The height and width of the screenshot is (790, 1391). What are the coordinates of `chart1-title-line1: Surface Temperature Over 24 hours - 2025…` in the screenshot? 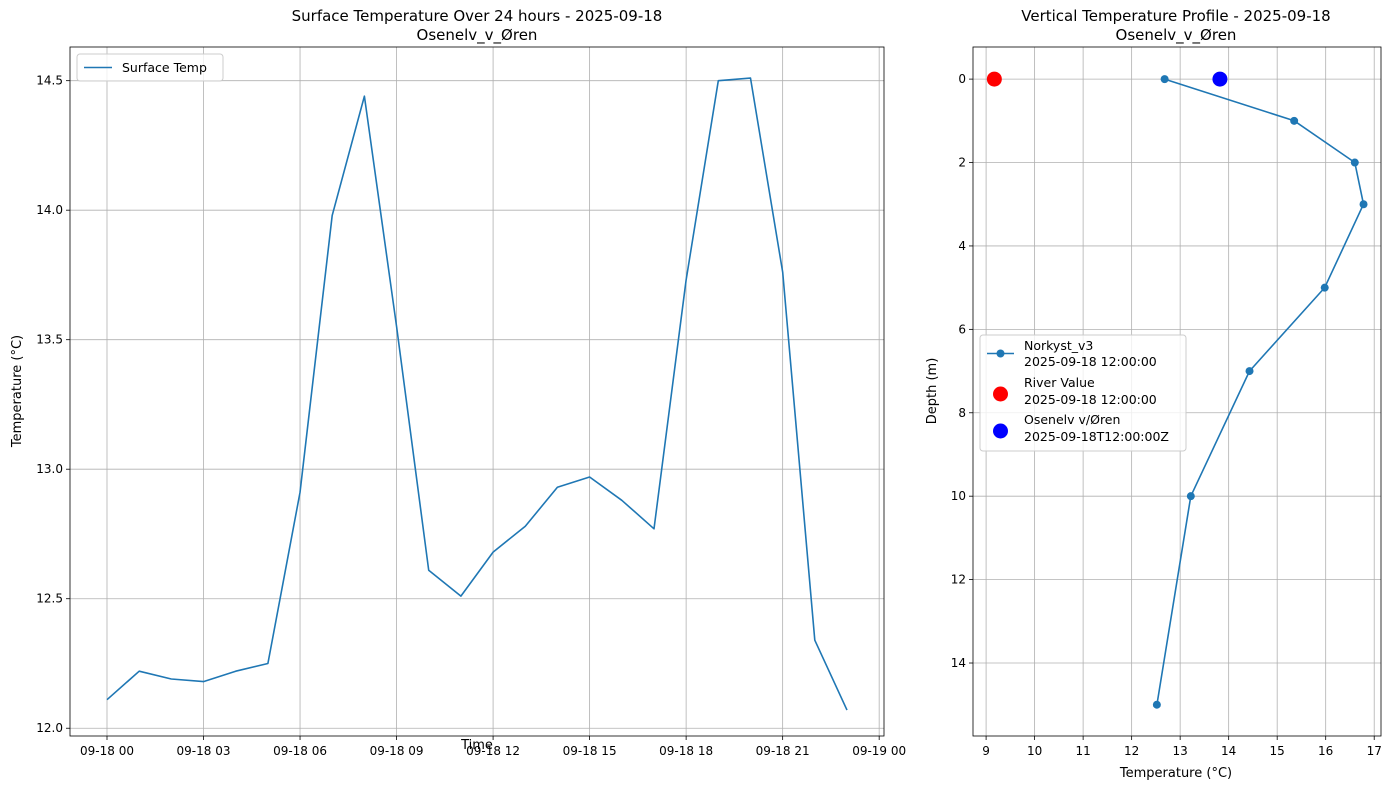 It's located at (477, 16).